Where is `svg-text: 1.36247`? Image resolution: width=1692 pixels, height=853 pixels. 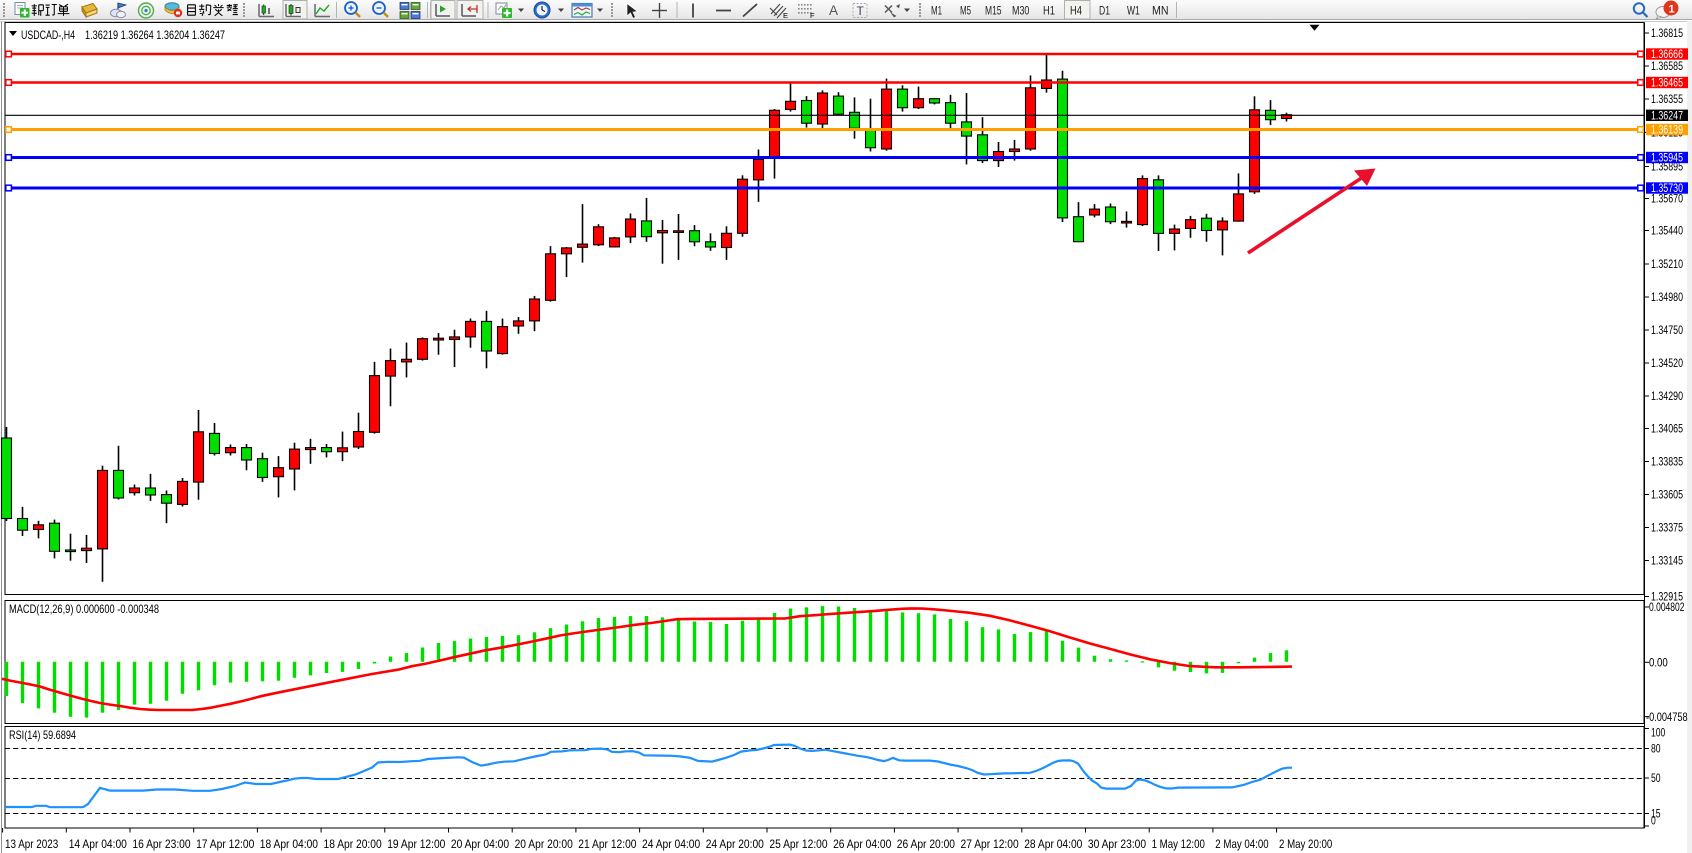 svg-text: 1.36247 is located at coordinates (1667, 116).